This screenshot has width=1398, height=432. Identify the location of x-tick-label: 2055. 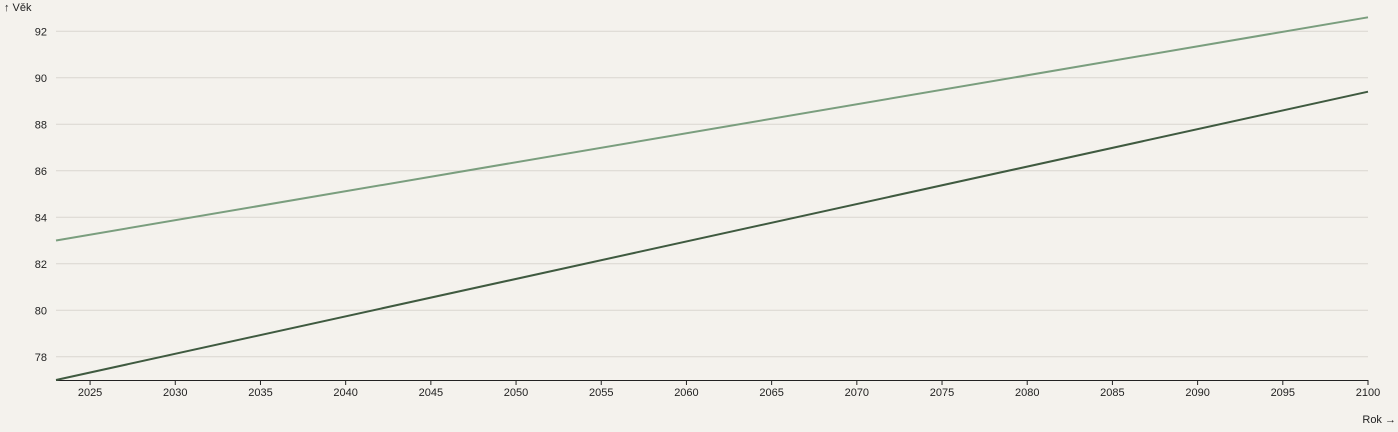
(601, 393).